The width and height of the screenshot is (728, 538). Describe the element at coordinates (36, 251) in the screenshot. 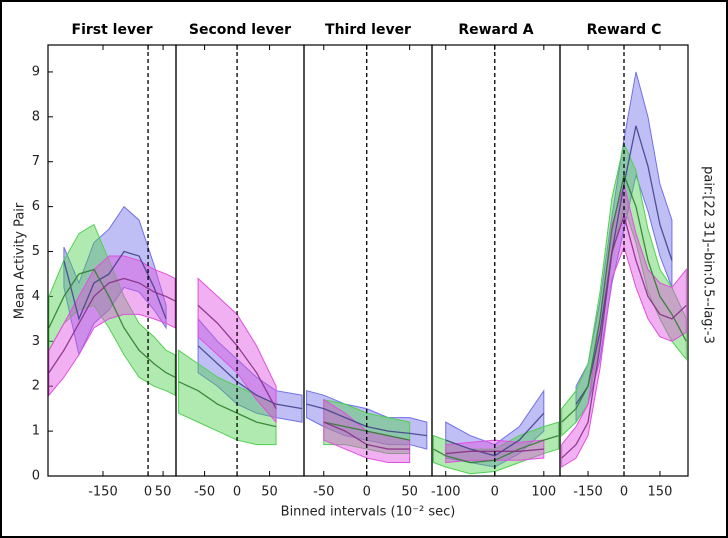

I see `y-tick-label: 5` at that location.